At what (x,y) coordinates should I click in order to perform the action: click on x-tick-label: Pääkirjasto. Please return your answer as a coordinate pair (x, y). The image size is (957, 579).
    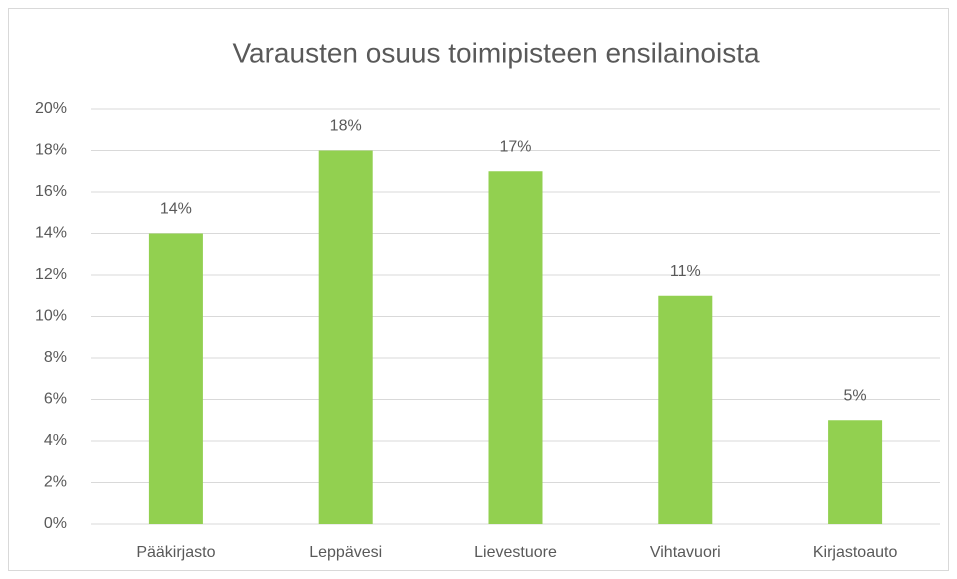
    Looking at the image, I should click on (175, 552).